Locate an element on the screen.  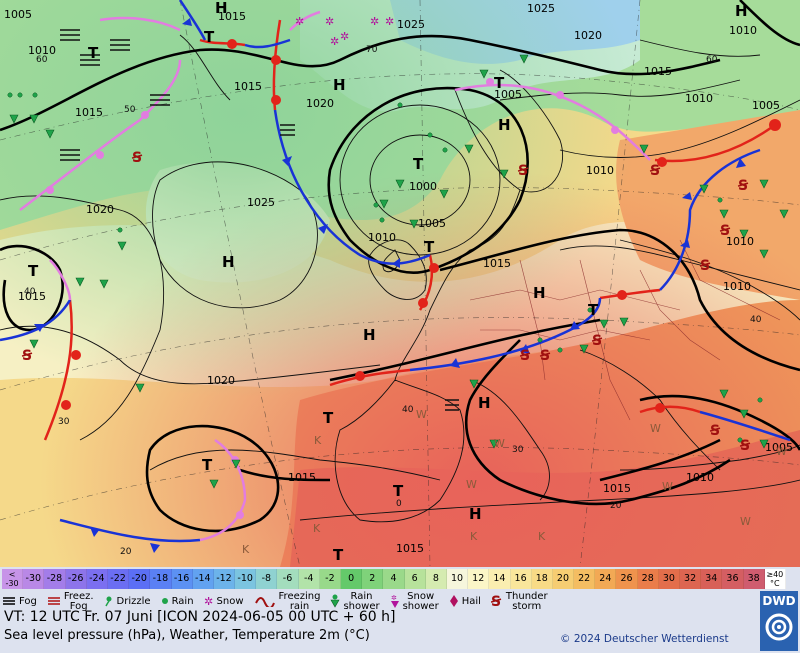
scale-cell: 0 is located at coordinates (352, 579).